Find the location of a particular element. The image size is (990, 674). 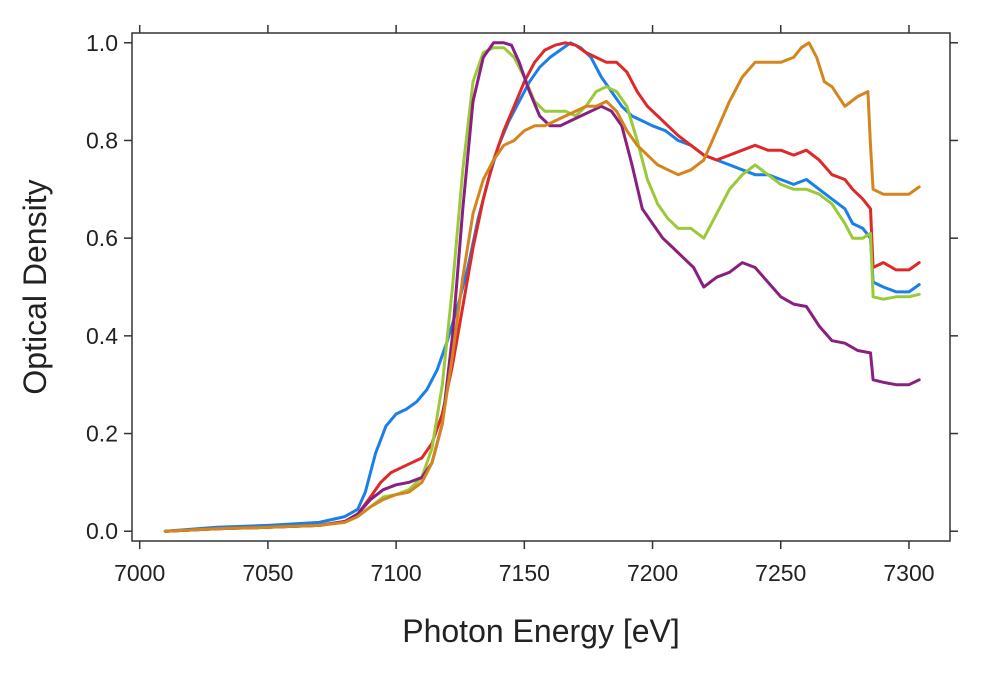

y-tick-label: 0.8 is located at coordinates (102, 140).